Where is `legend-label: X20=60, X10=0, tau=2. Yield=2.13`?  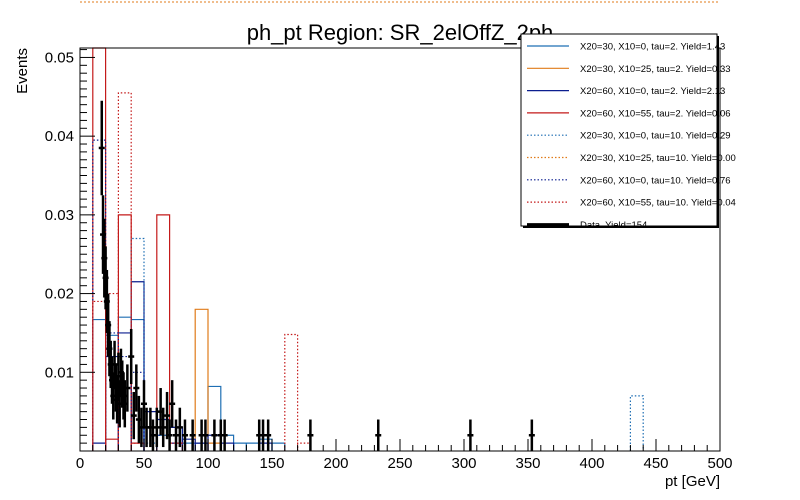 legend-label: X20=60, X10=0, tau=2. Yield=2.13 is located at coordinates (652, 91).